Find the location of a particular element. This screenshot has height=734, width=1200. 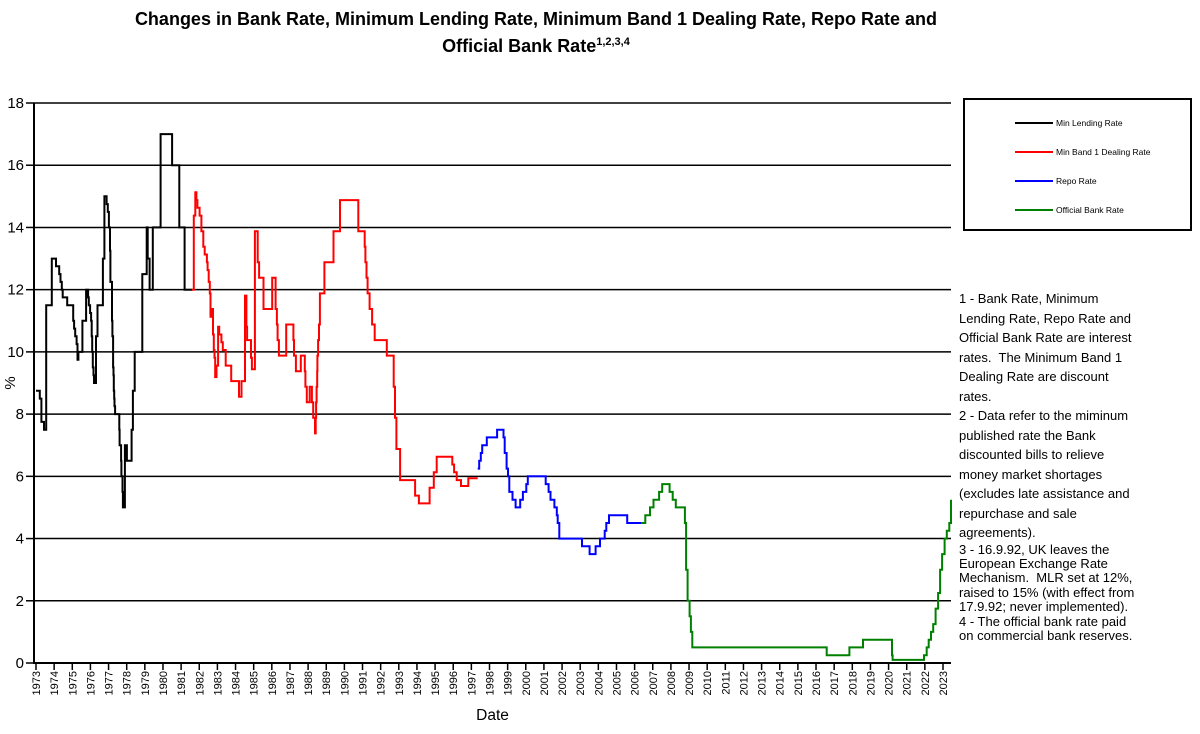

x-tick-label: 2003 is located at coordinates (581, 683).